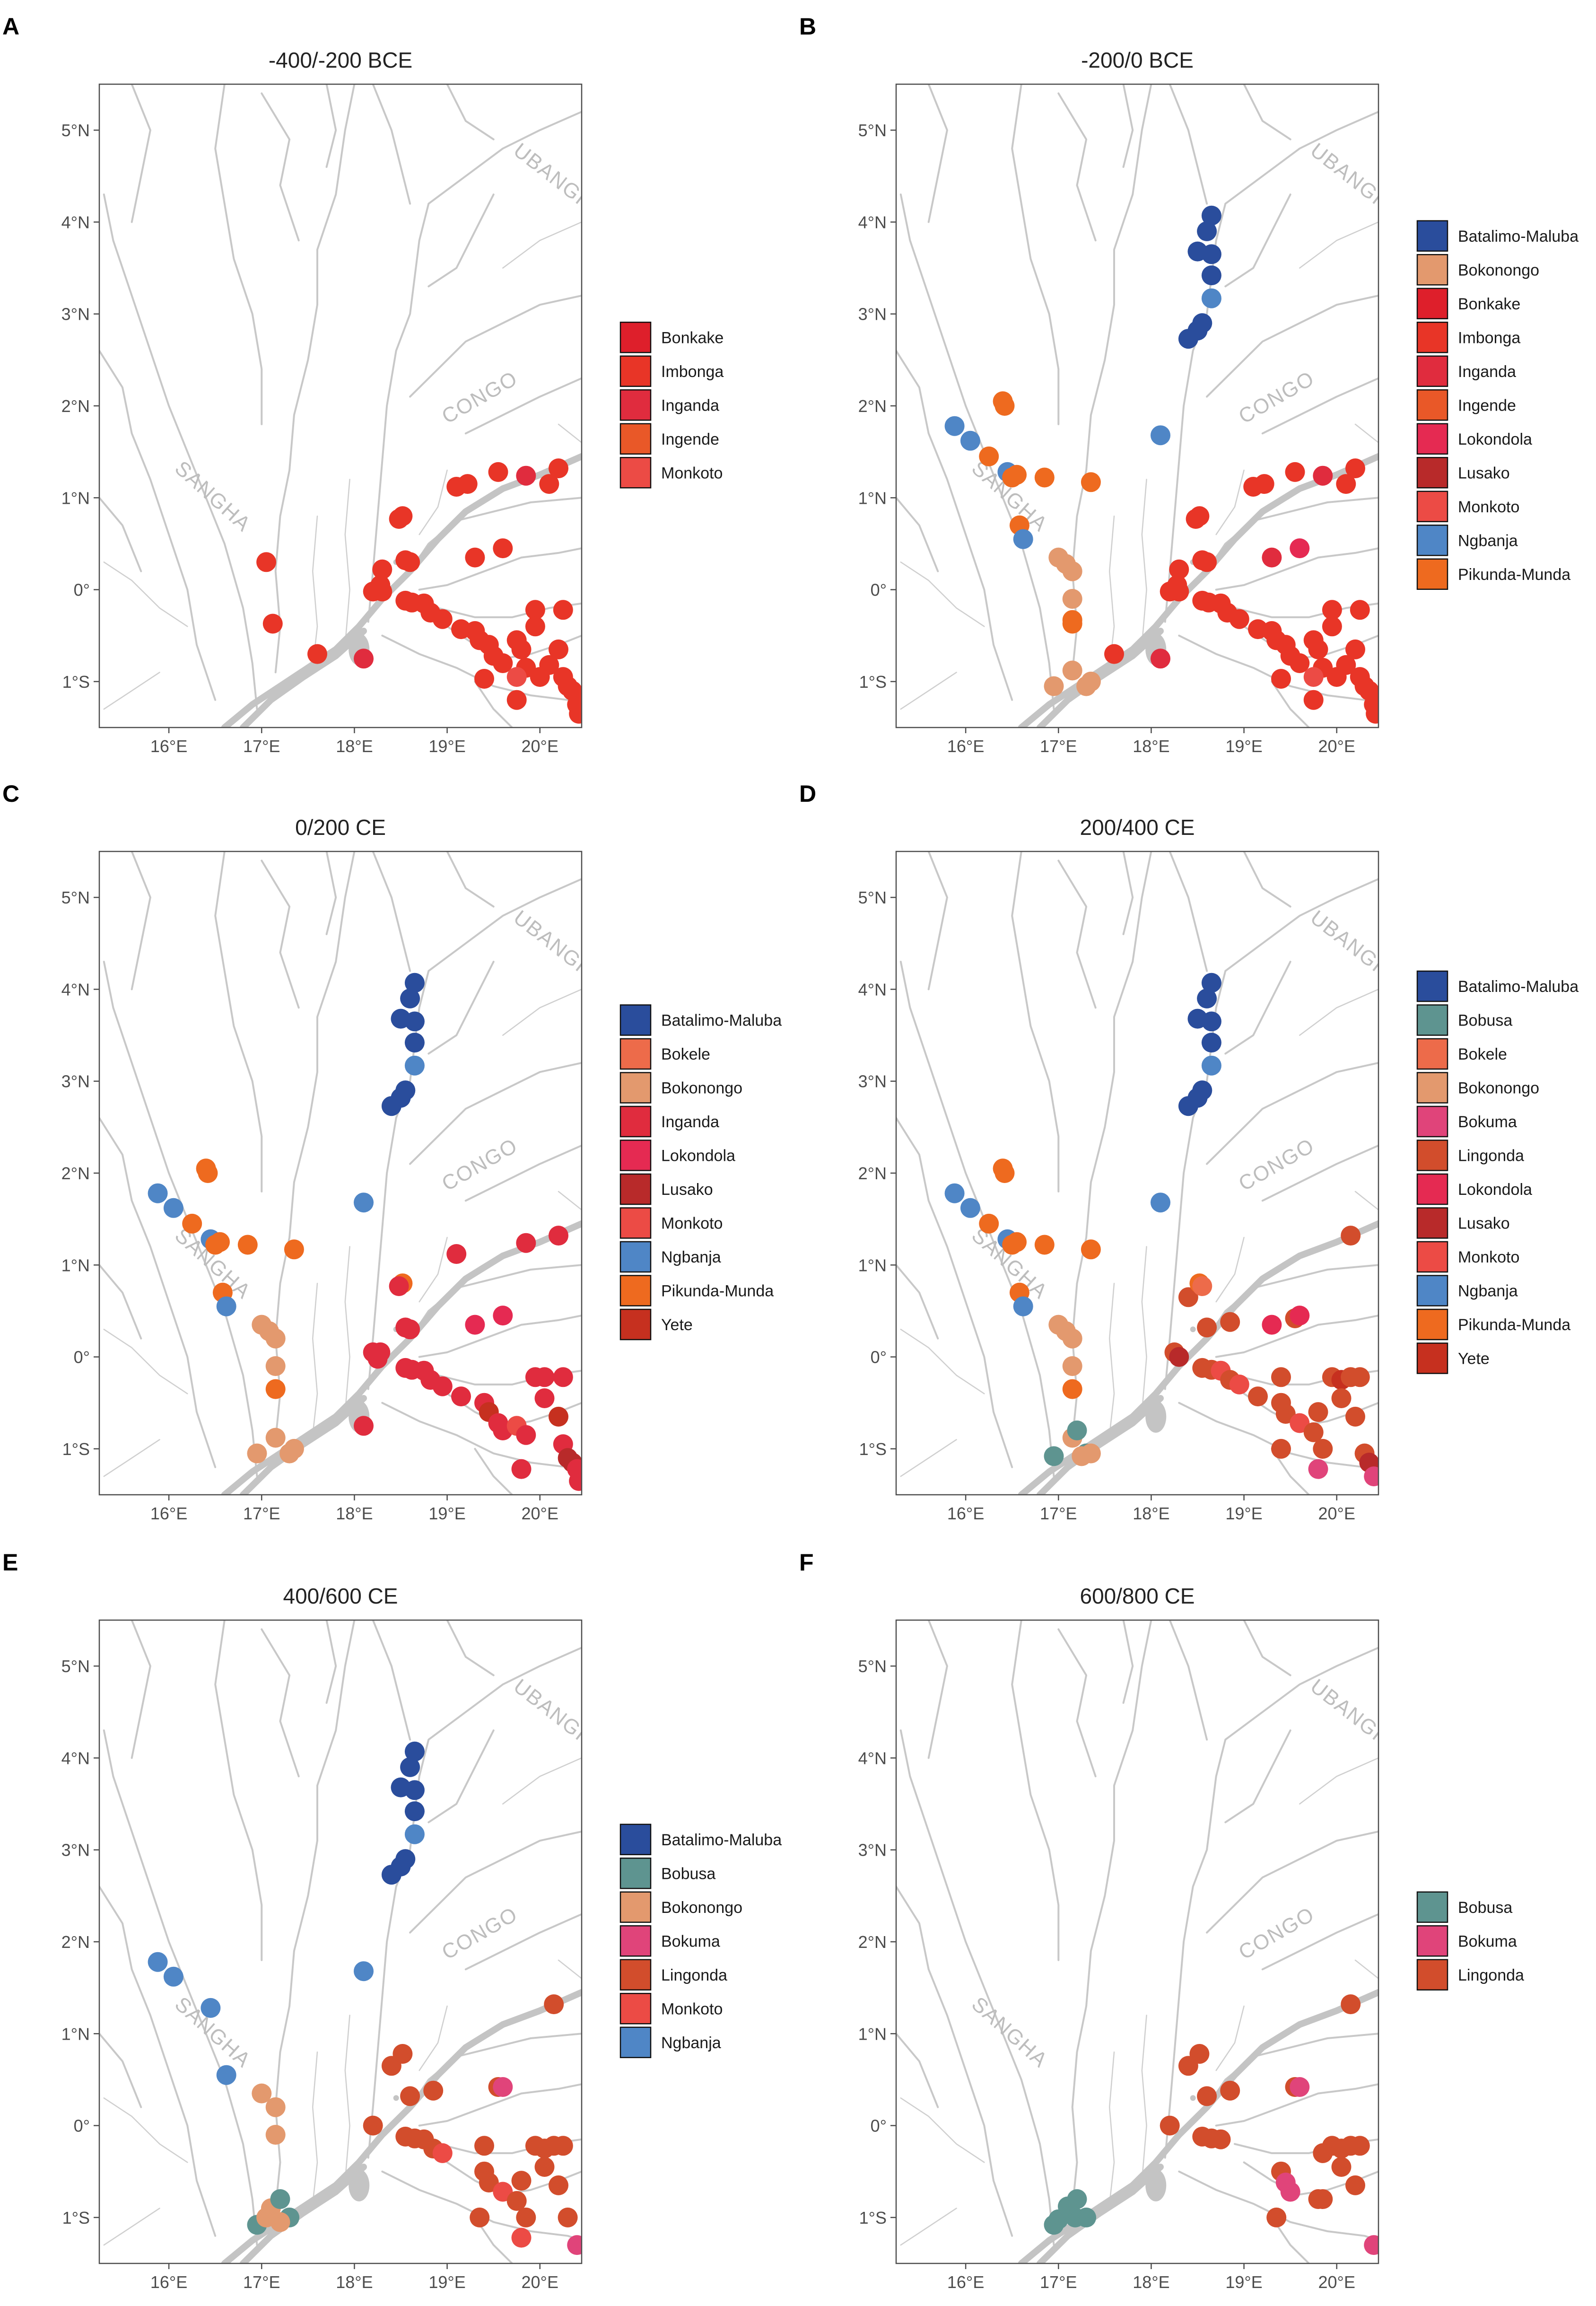  Describe the element at coordinates (698, 1156) in the screenshot. I see `legend-label: Lokondola` at that location.